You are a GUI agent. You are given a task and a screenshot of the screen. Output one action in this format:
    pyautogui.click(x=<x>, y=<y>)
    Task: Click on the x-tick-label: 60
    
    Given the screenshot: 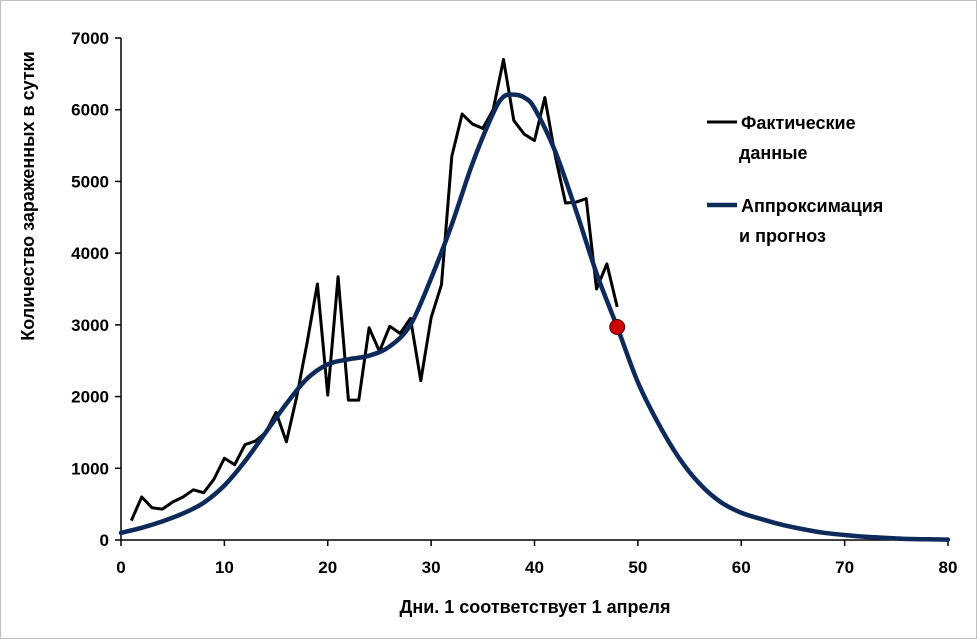 What is the action you would take?
    pyautogui.click(x=741, y=567)
    